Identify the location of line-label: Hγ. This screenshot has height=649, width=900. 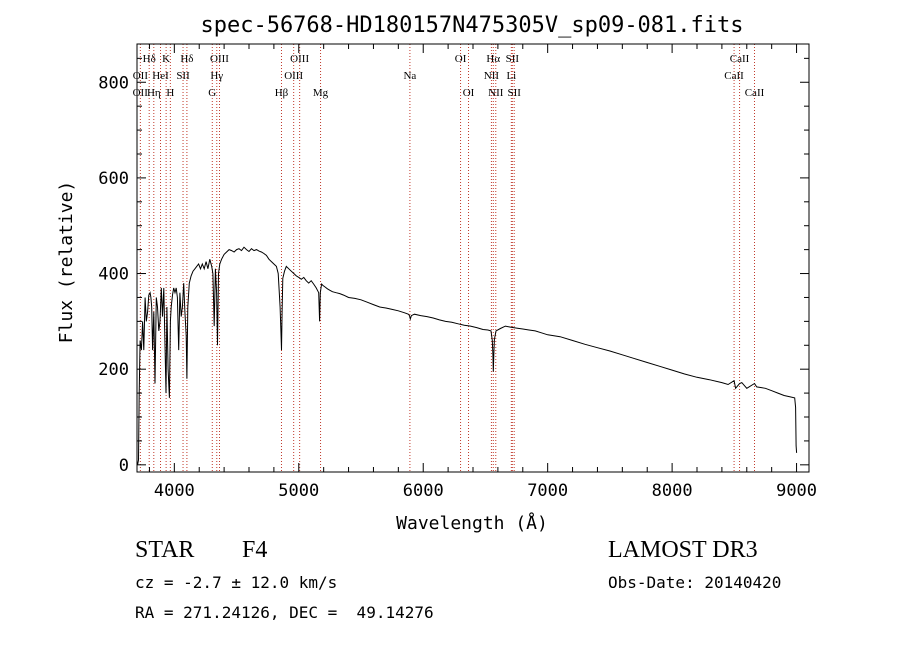
(216, 76).